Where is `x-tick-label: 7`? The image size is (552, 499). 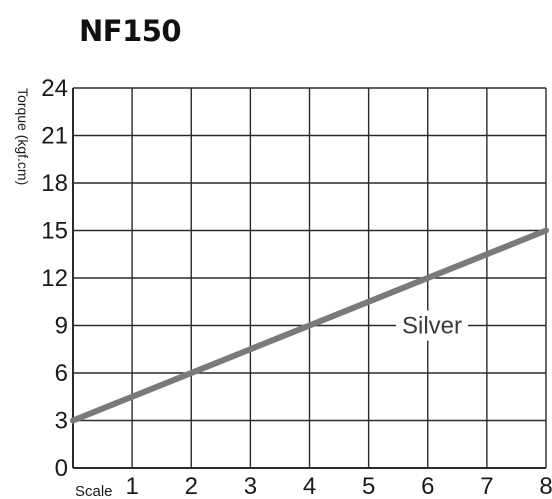 x-tick-label: 7 is located at coordinates (486, 486).